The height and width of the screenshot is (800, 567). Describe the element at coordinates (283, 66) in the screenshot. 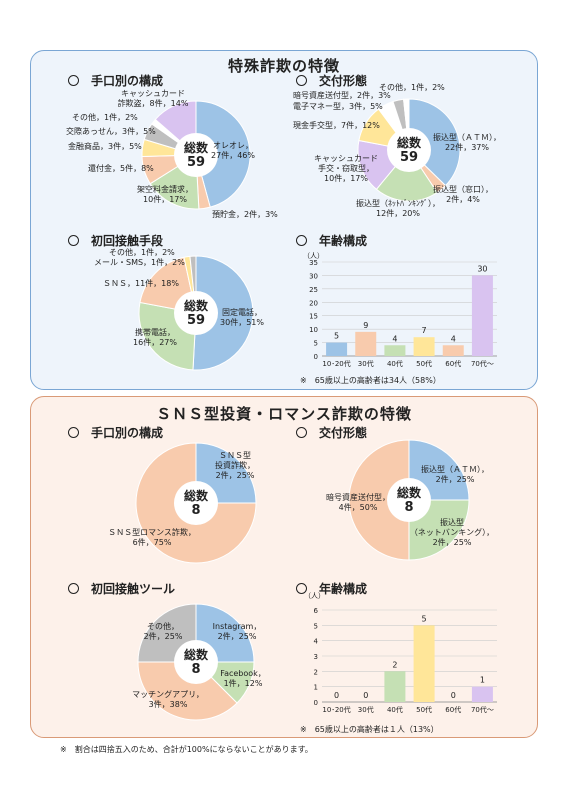

I see `panel-title: 特殊詐欺の特徴` at that location.